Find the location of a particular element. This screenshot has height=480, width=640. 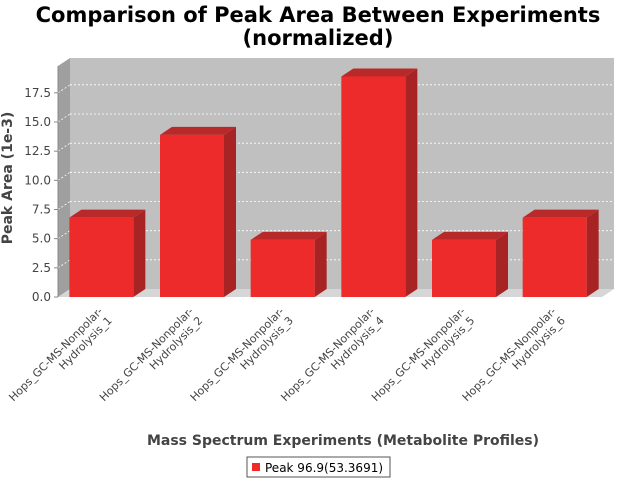

y-tick-label: 10.0 is located at coordinates (37, 180).